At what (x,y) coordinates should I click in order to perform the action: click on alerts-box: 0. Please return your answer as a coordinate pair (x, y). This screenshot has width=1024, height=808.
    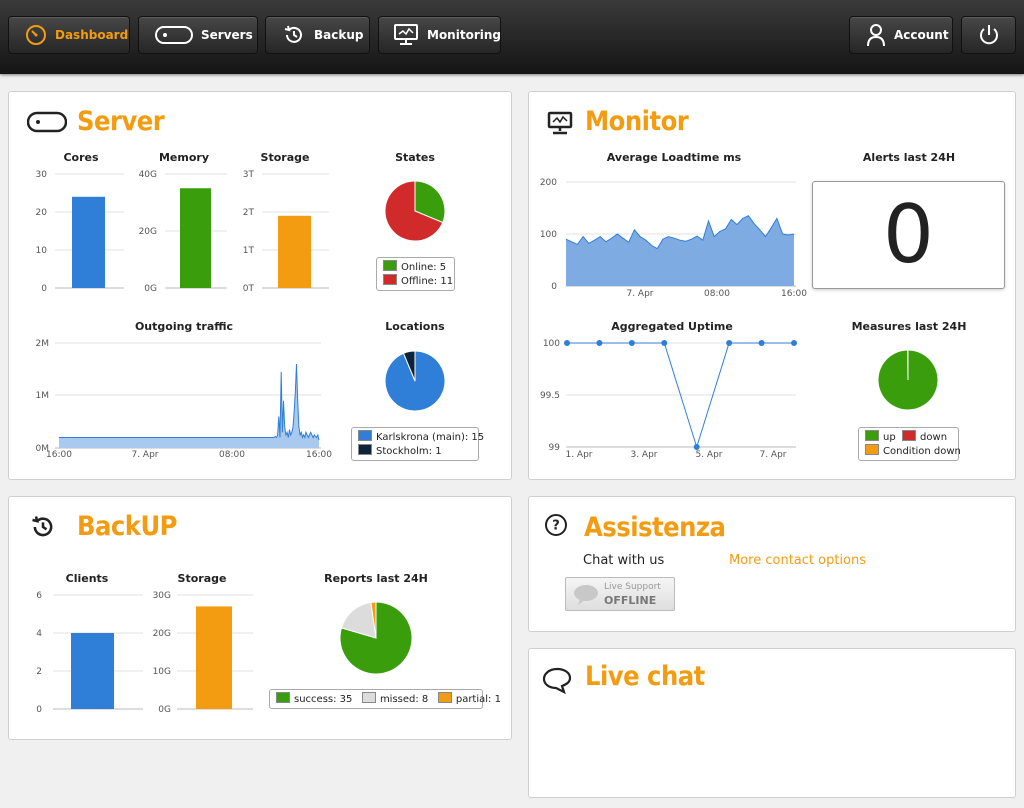
    Looking at the image, I should click on (908, 235).